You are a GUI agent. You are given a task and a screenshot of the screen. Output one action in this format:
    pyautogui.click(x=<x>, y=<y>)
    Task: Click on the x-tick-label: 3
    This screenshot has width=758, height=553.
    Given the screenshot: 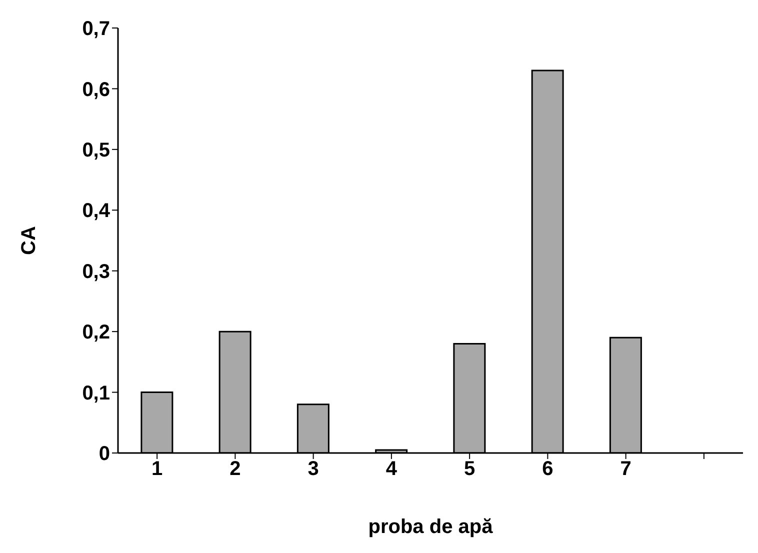 What is the action you would take?
    pyautogui.click(x=313, y=469)
    